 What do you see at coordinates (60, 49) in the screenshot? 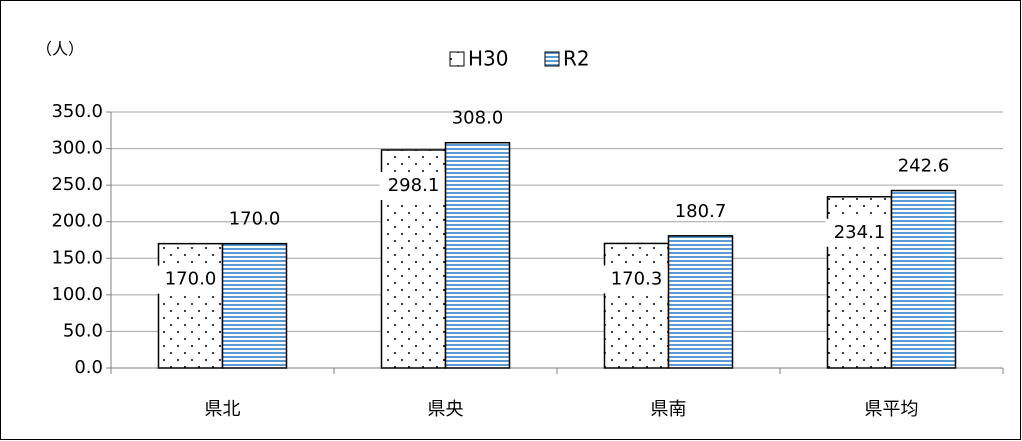
I see `unit-label: （人）` at bounding box center [60, 49].